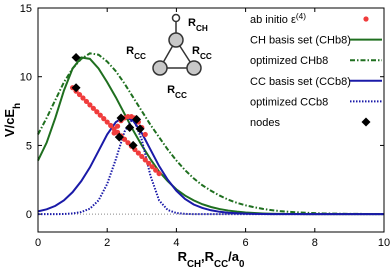 The image size is (392, 269). Describe the element at coordinates (183, 256) in the screenshot. I see `x-axis-label-part: R` at that location.